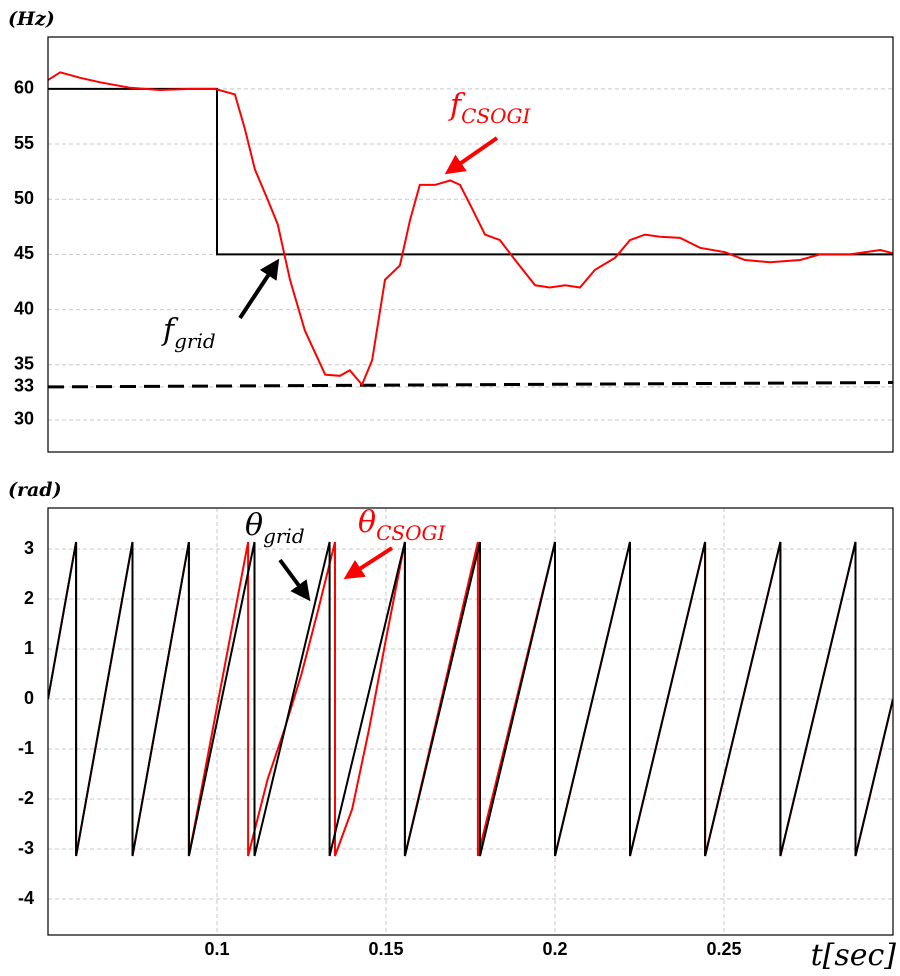 This screenshot has width=900, height=976. Describe the element at coordinates (24, 88) in the screenshot. I see `y-tick-label: 60` at that location.